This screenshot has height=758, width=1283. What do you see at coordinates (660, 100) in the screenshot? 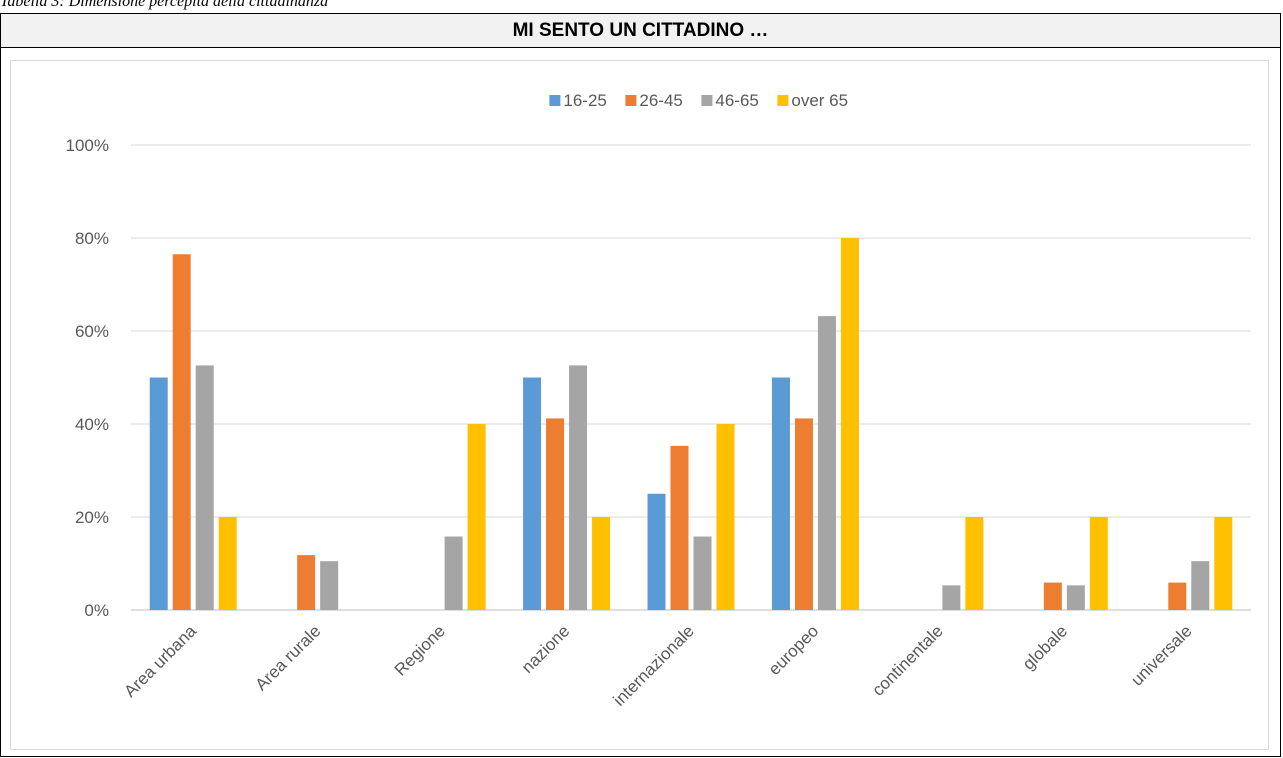
I see `legend-label: 26-45` at bounding box center [660, 100].